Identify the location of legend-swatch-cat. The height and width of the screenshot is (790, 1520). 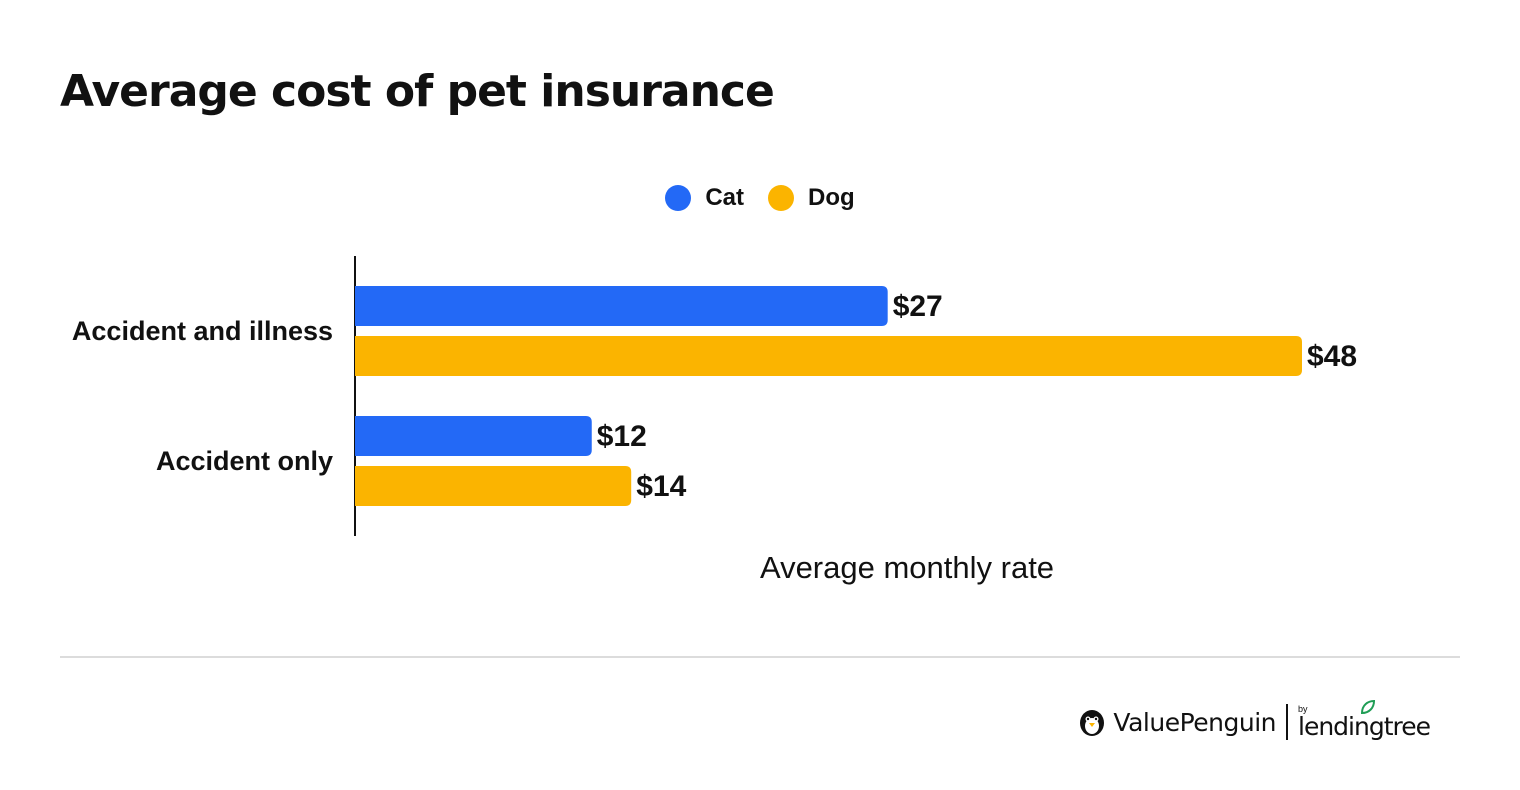
(678, 198).